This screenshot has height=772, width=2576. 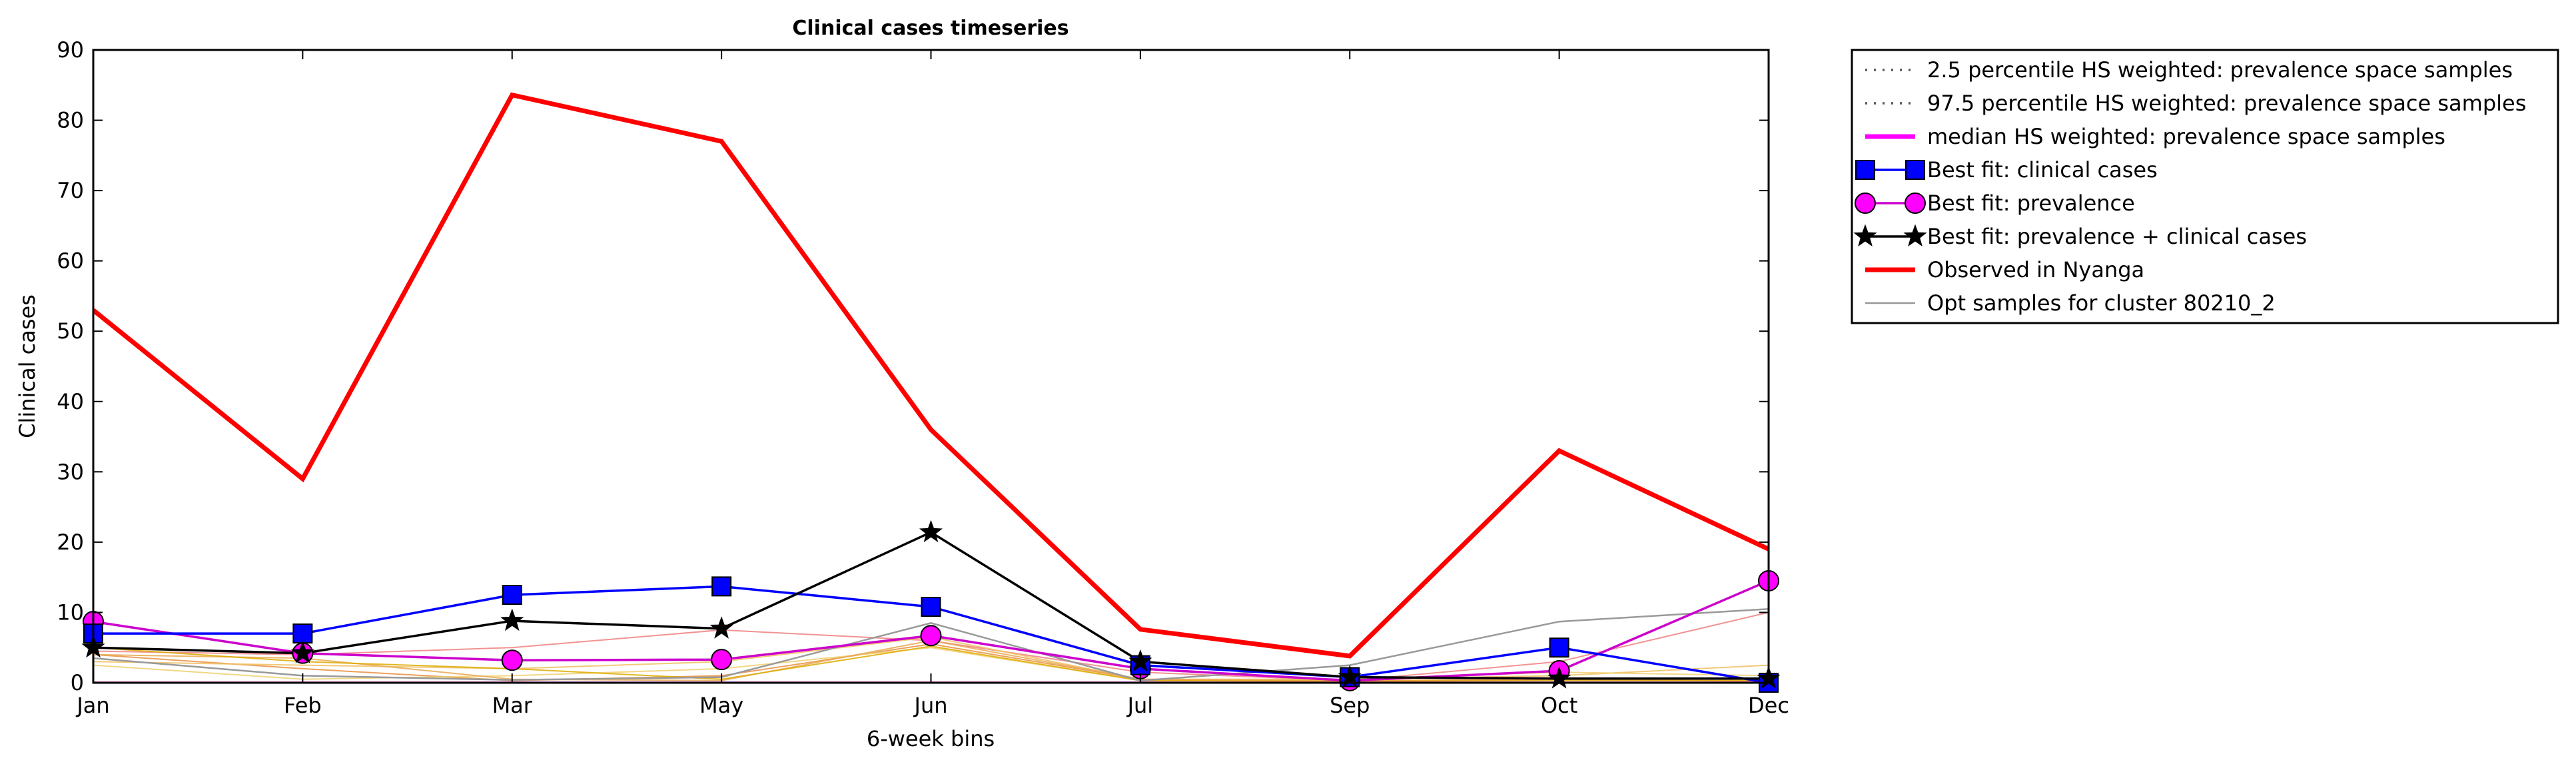 What do you see at coordinates (1140, 705) in the screenshot?
I see `x-tick-label: Jul` at bounding box center [1140, 705].